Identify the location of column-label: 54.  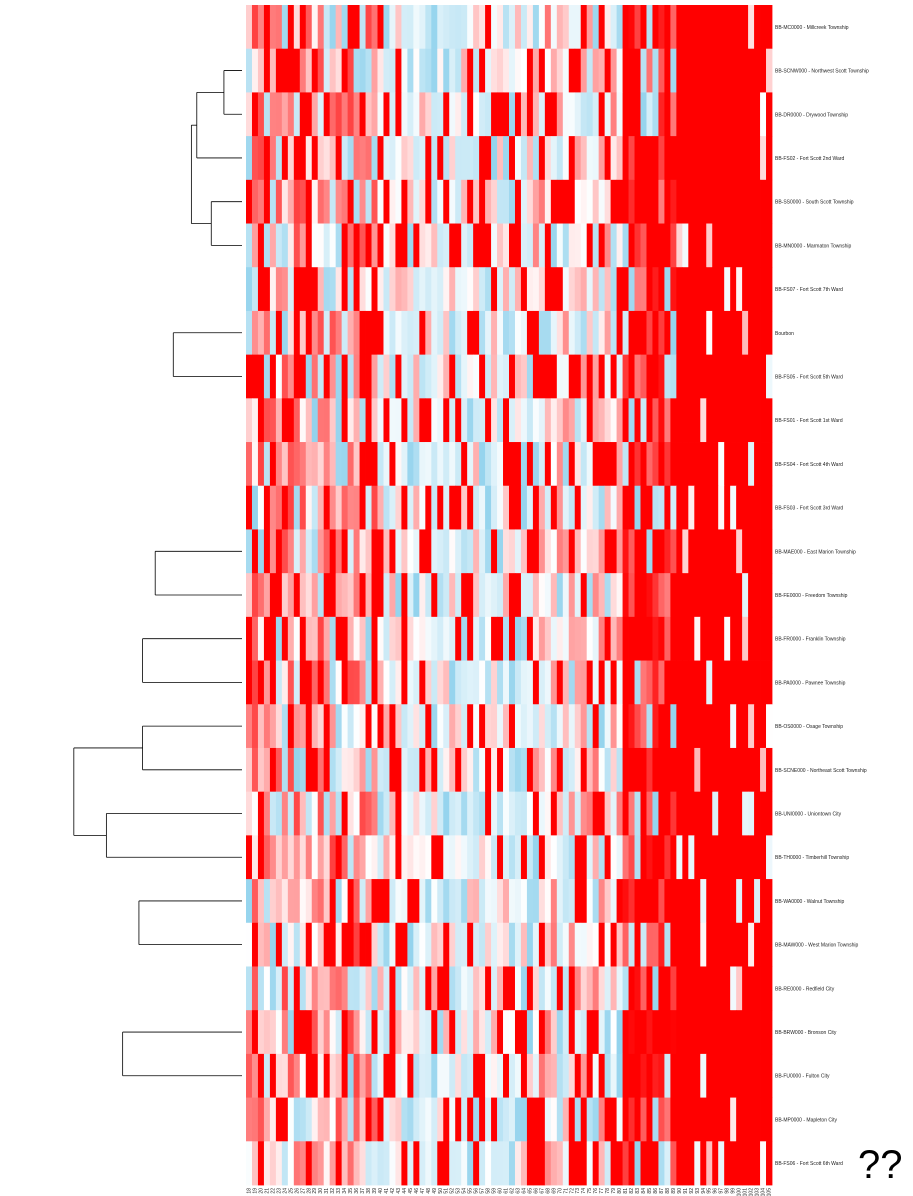
(465, 1191).